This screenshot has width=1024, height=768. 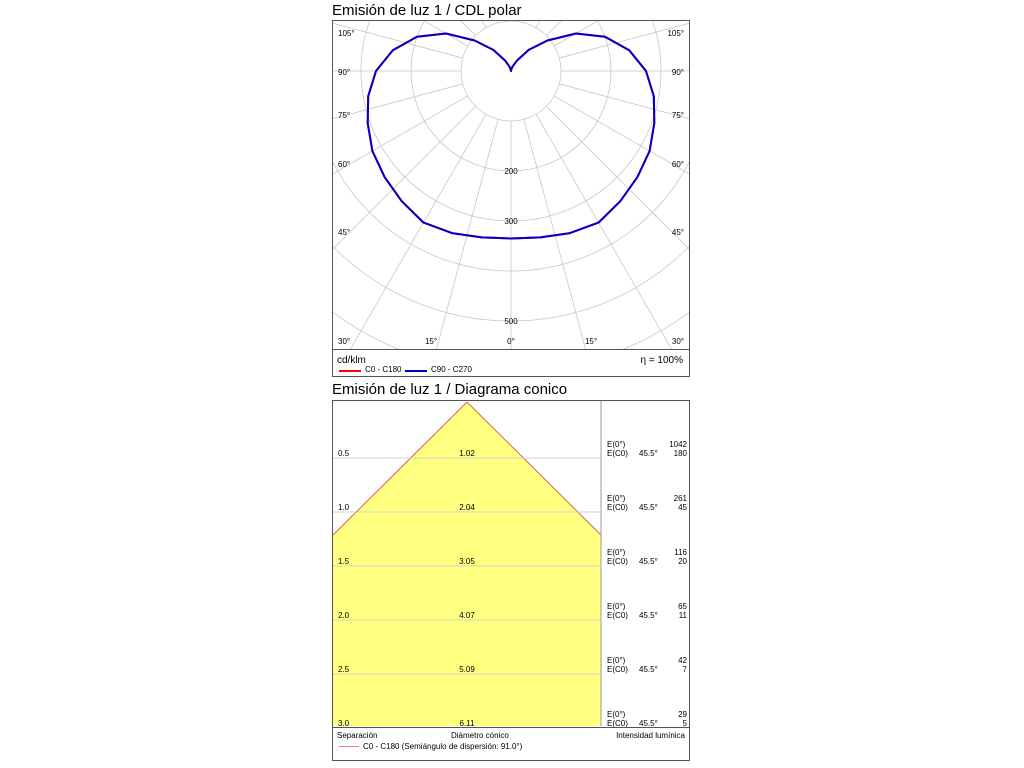 I want to click on polar-efficiency-label: η = 100%, so click(x=661, y=360).